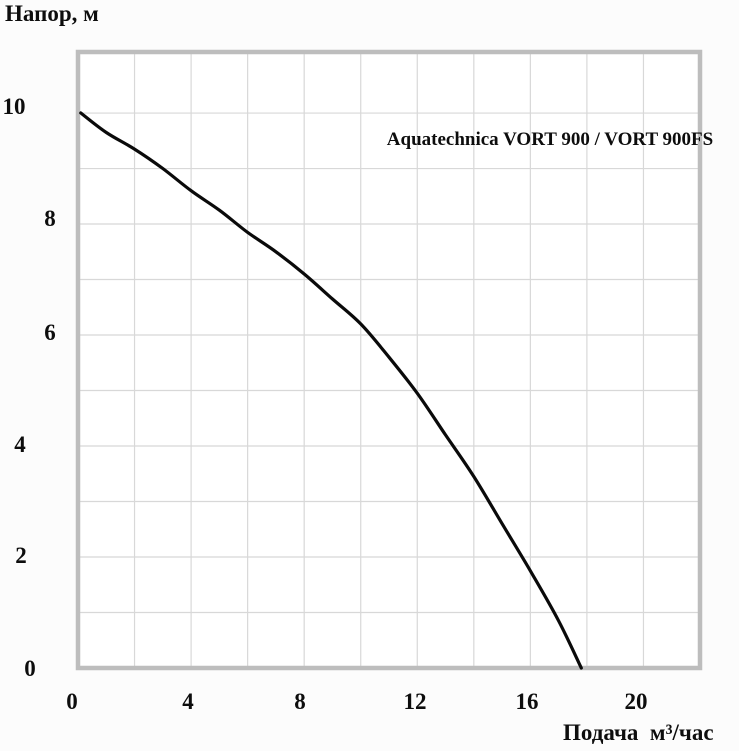 This screenshot has width=739, height=751. I want to click on x-tick-label: 4, so click(188, 701).